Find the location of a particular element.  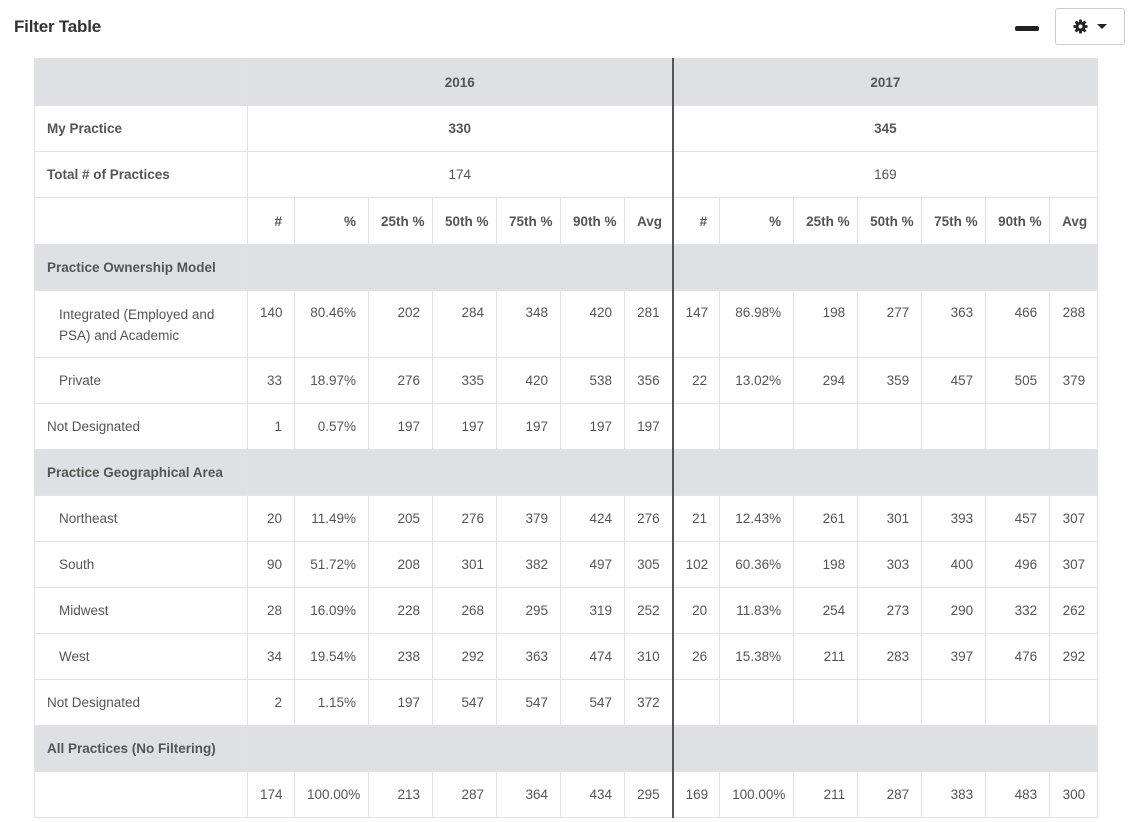

my-practice-value-2017: 345 is located at coordinates (885, 128).